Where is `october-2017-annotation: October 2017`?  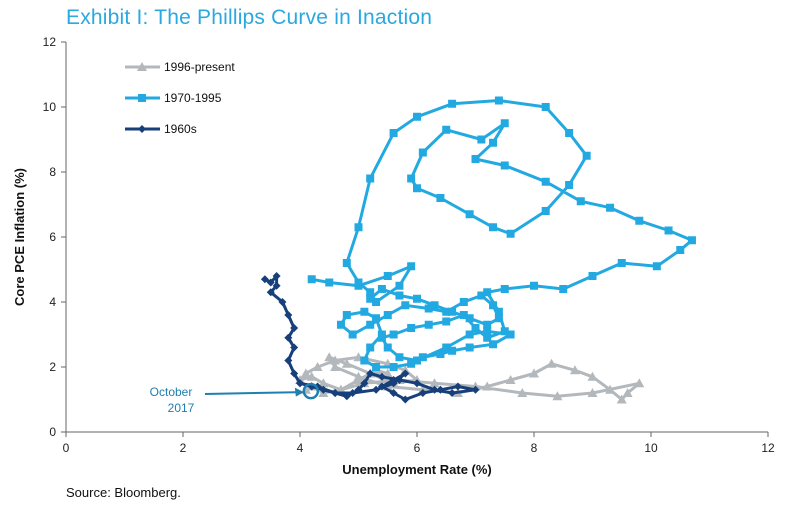 october-2017-annotation: October 2017 is located at coordinates (235, 398).